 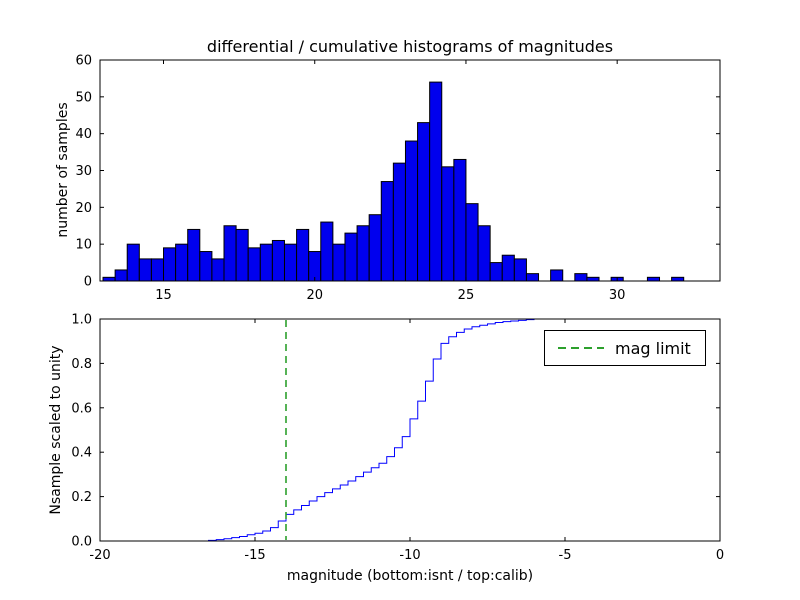 I want to click on y-tick-label: 40, so click(x=83, y=134).